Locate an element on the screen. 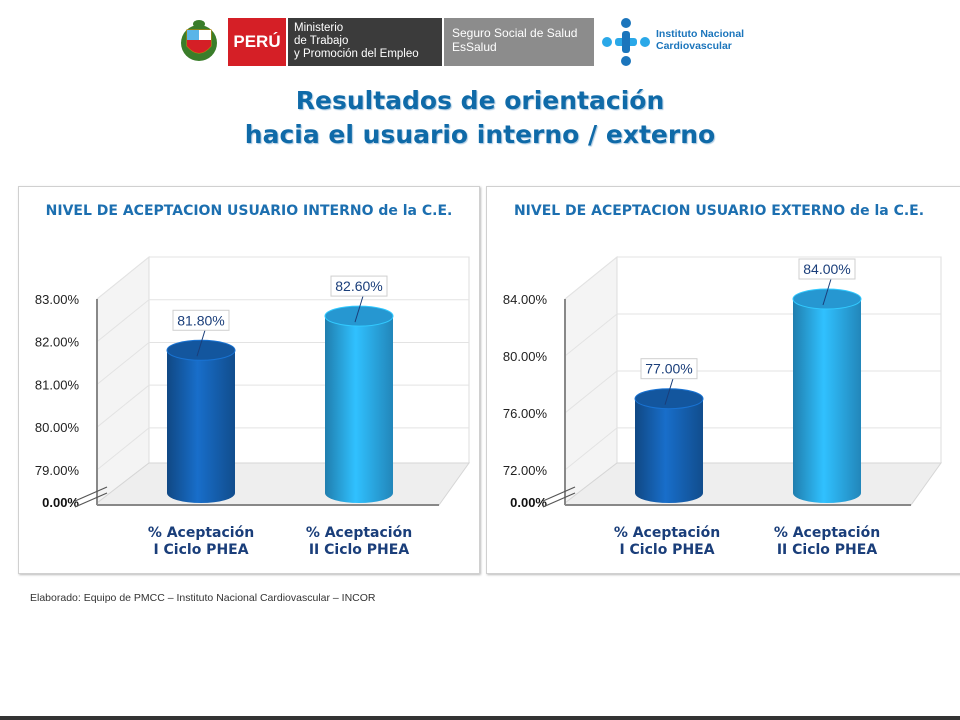 The width and height of the screenshot is (960, 720). essalud-line2: EsSalud is located at coordinates (474, 47).